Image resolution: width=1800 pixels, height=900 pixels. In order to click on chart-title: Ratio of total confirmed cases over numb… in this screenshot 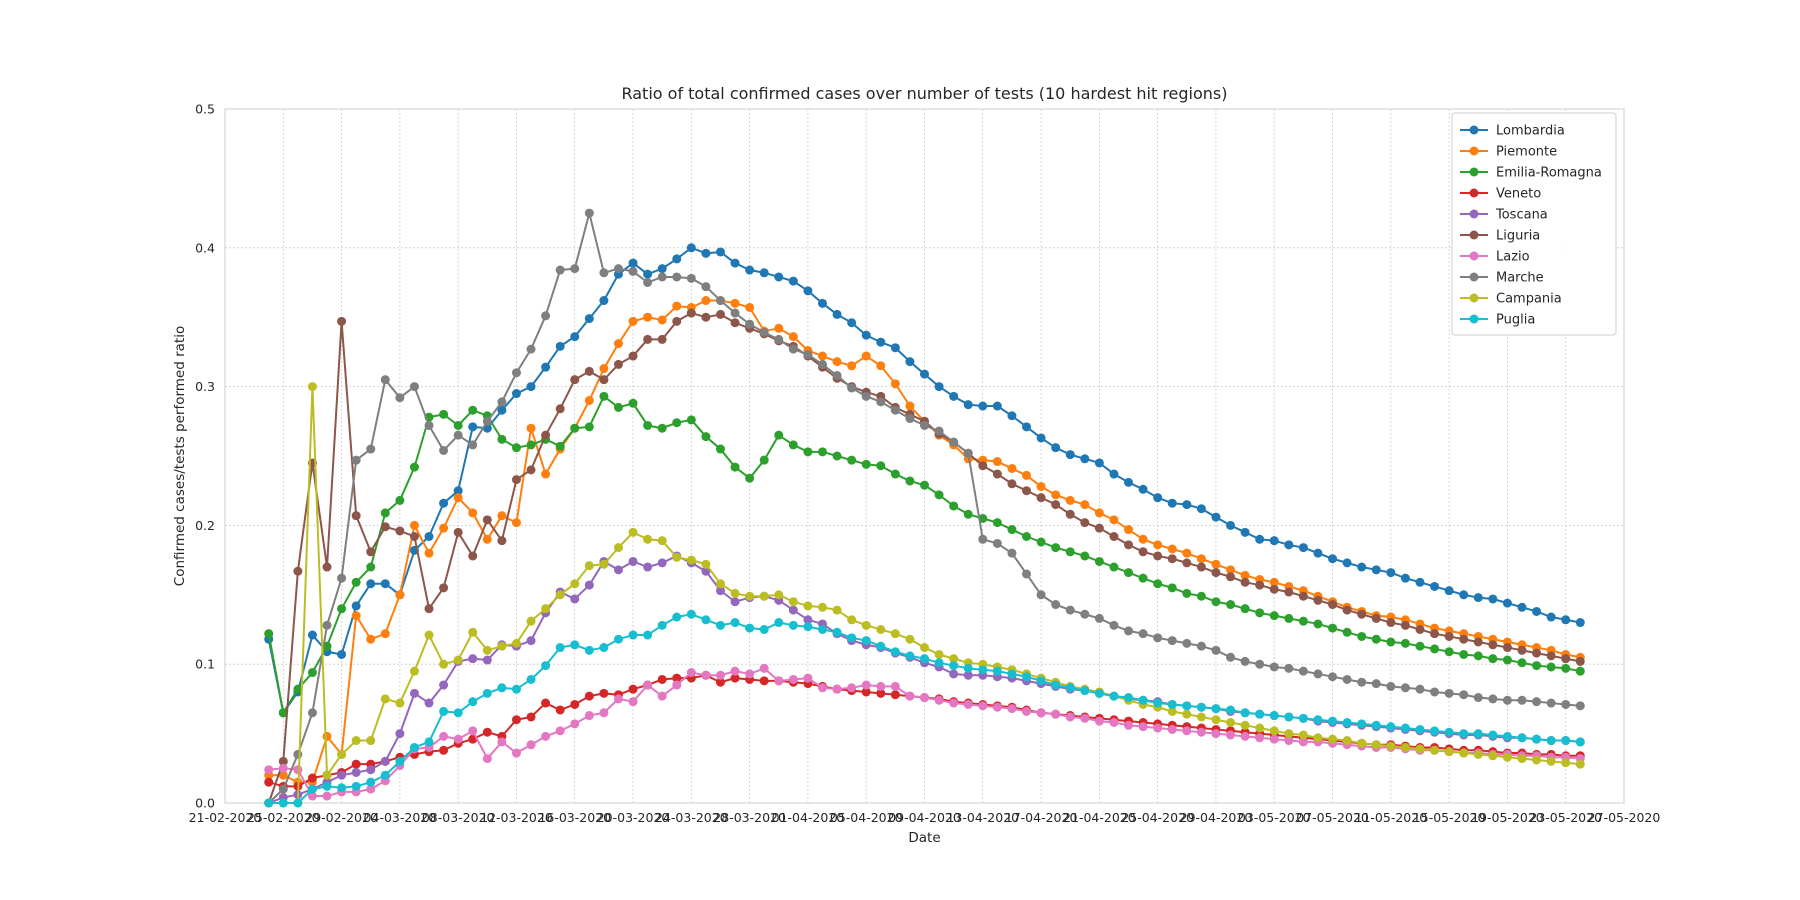, I will do `click(924, 93)`.